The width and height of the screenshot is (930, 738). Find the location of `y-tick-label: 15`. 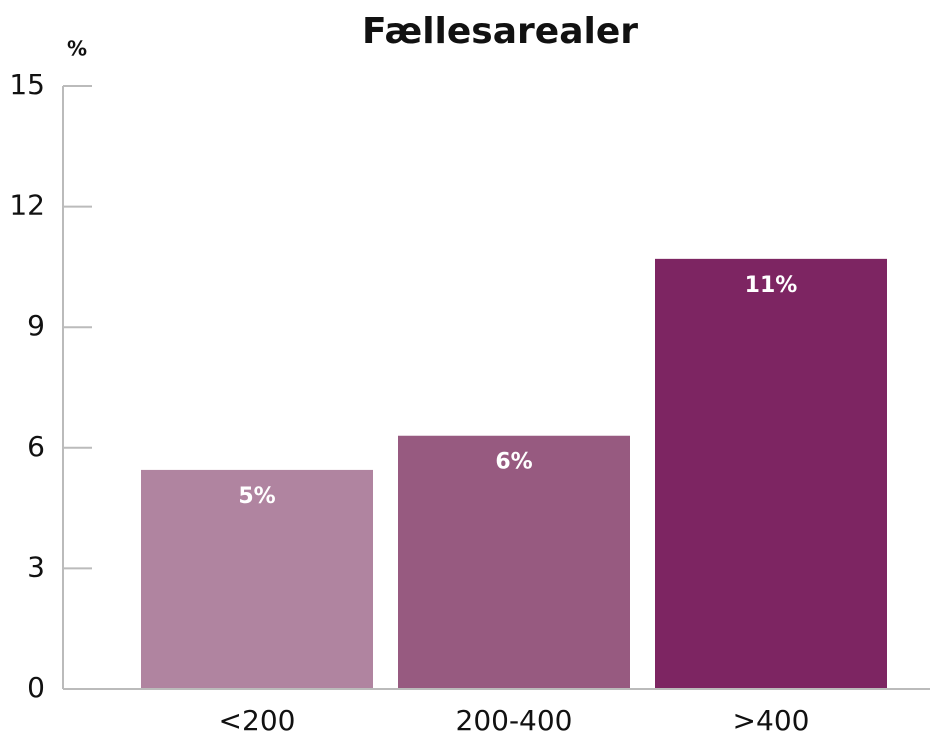

y-tick-label: 15 is located at coordinates (27, 84).